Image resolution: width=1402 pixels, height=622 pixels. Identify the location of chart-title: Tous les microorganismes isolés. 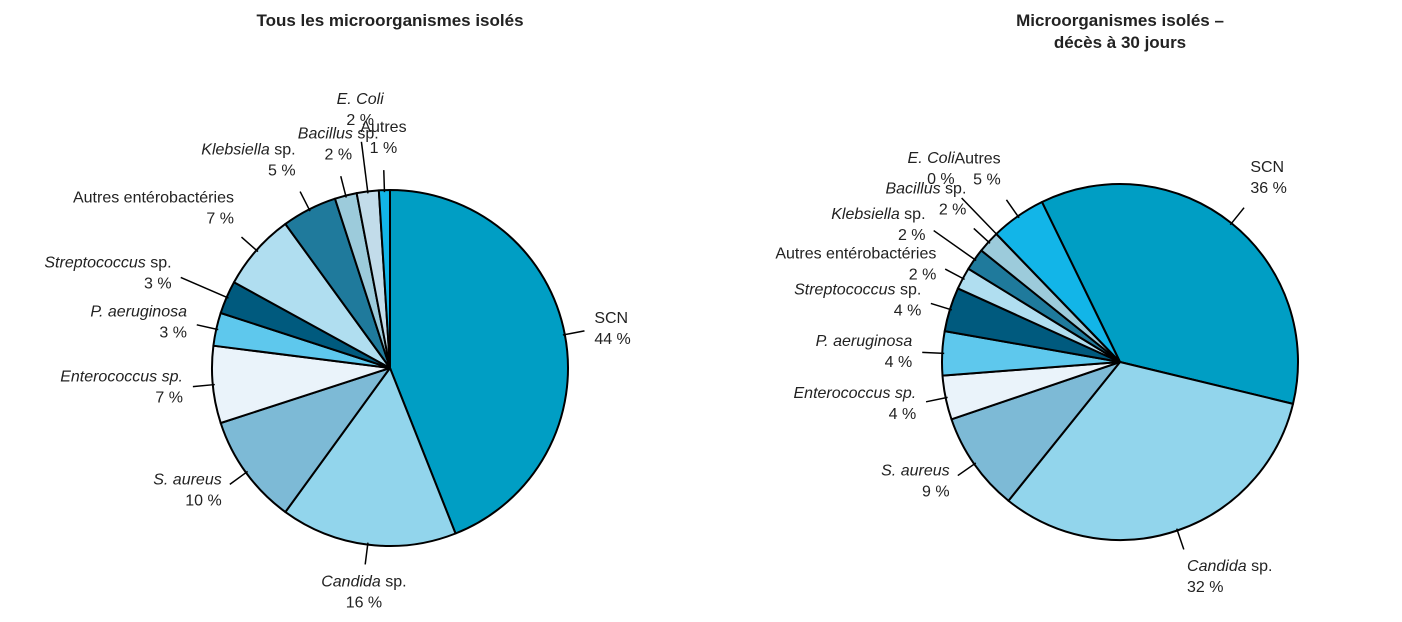
(389, 20).